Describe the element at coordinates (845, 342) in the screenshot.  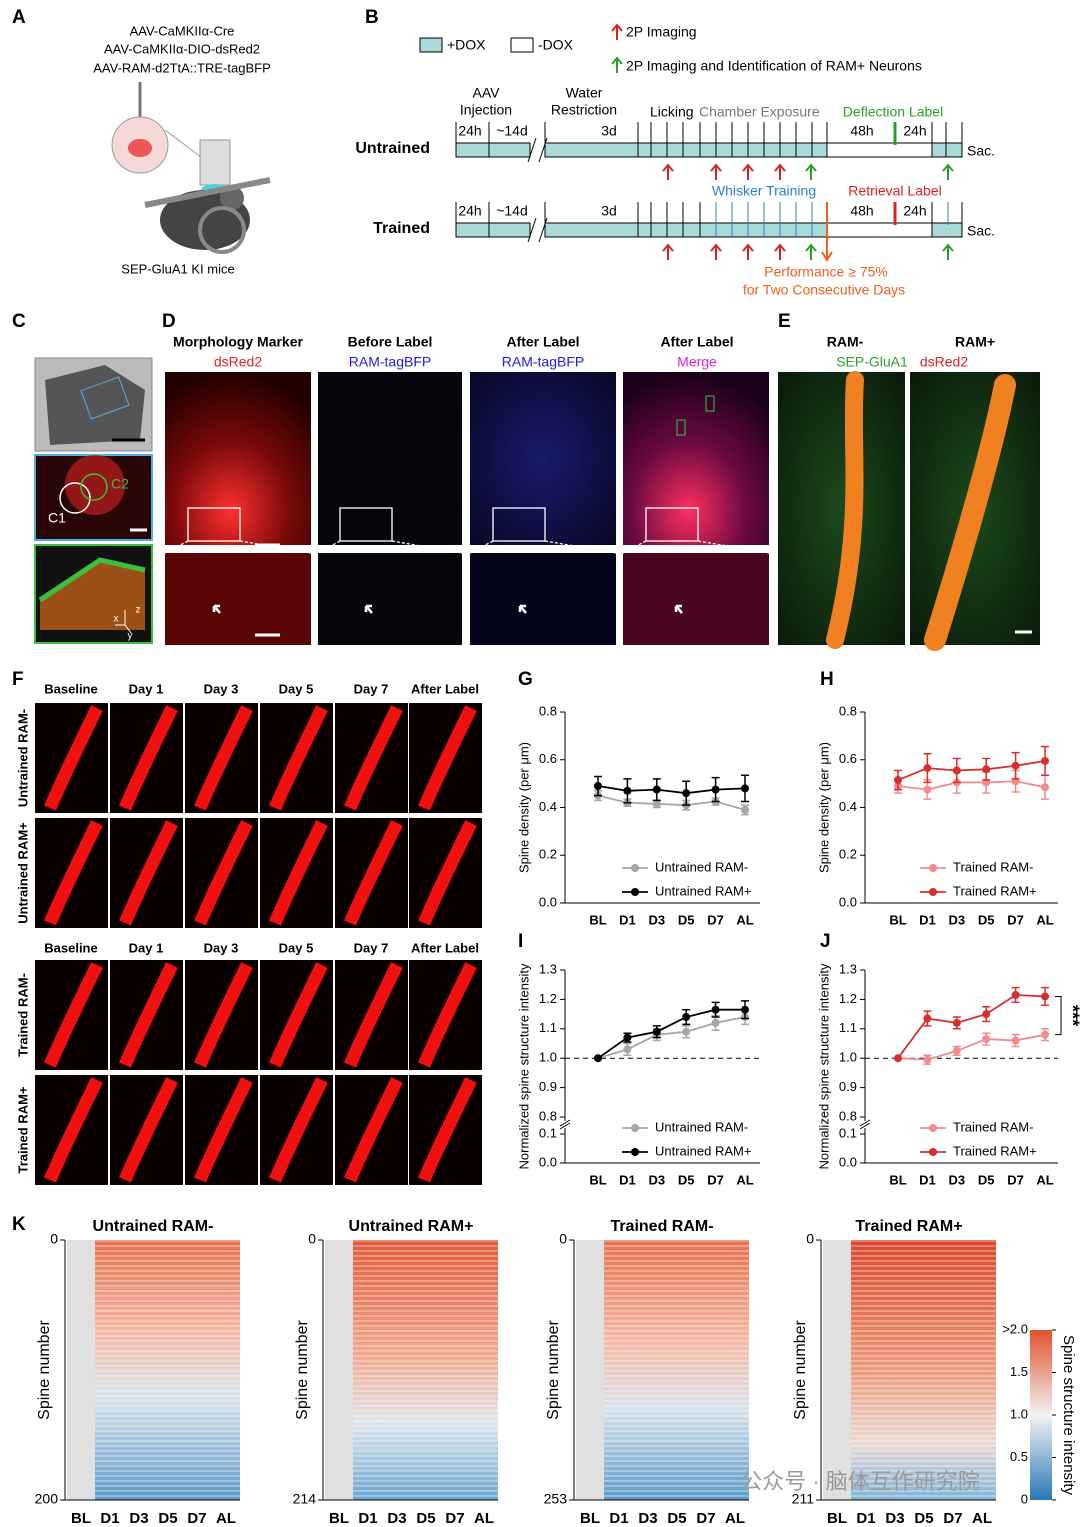
I see `column-title: RAM-` at that location.